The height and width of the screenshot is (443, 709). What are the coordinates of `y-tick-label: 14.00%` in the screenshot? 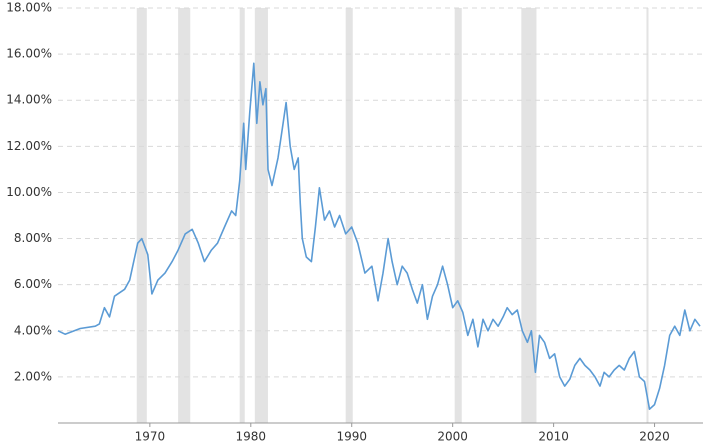 It's located at (29, 100).